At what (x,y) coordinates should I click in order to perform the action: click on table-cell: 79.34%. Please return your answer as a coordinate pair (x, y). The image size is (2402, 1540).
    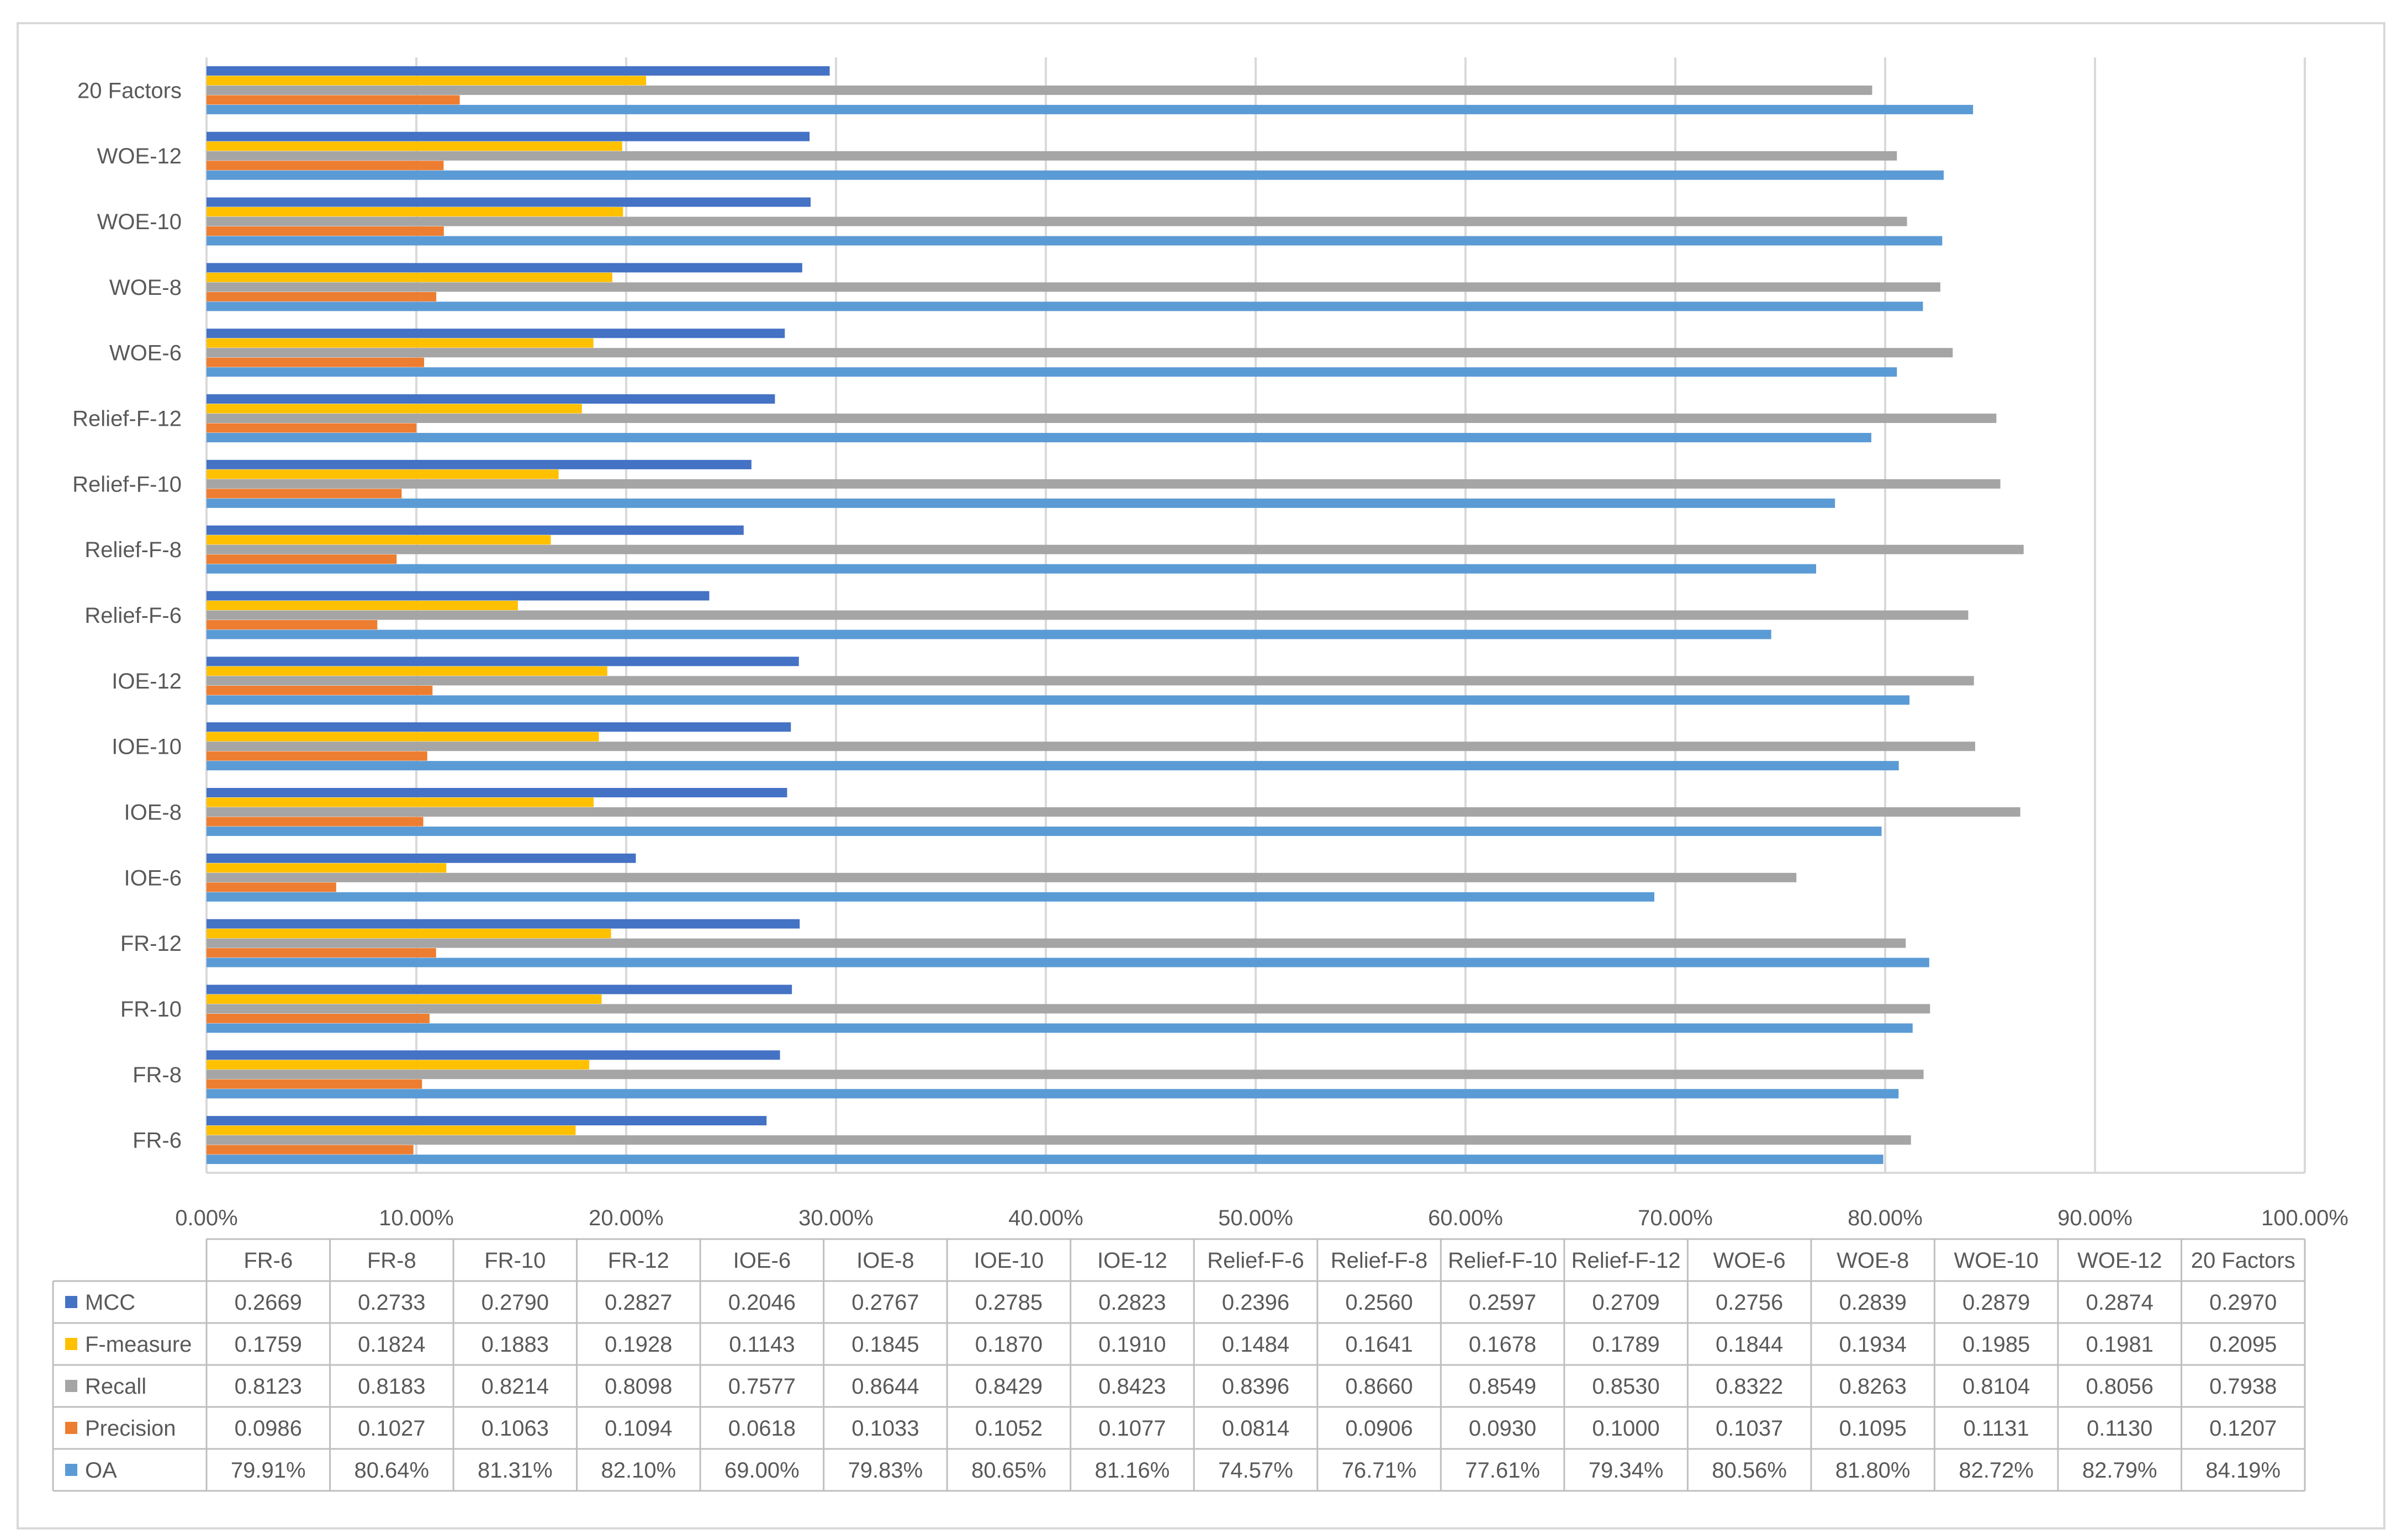
    Looking at the image, I should click on (1626, 1470).